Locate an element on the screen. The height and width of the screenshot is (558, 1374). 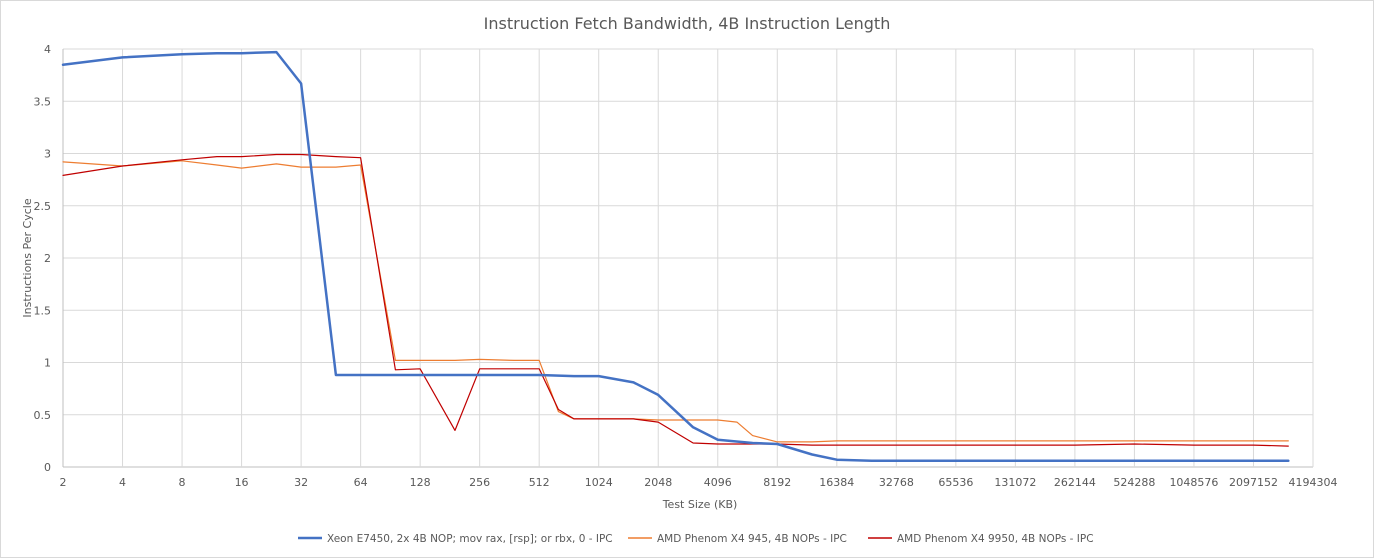
x-tick-label: 1024 is located at coordinates (599, 482).